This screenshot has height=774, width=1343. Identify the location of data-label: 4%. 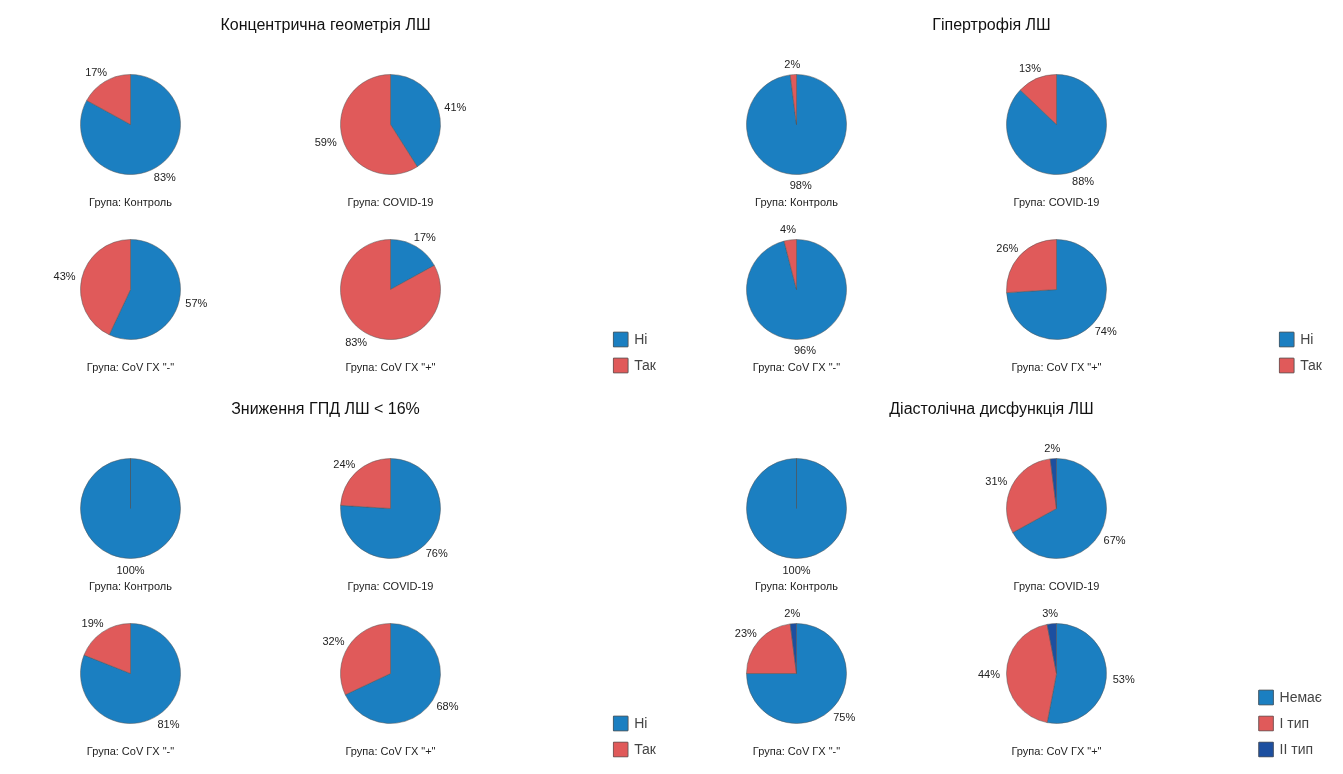
(788, 228).